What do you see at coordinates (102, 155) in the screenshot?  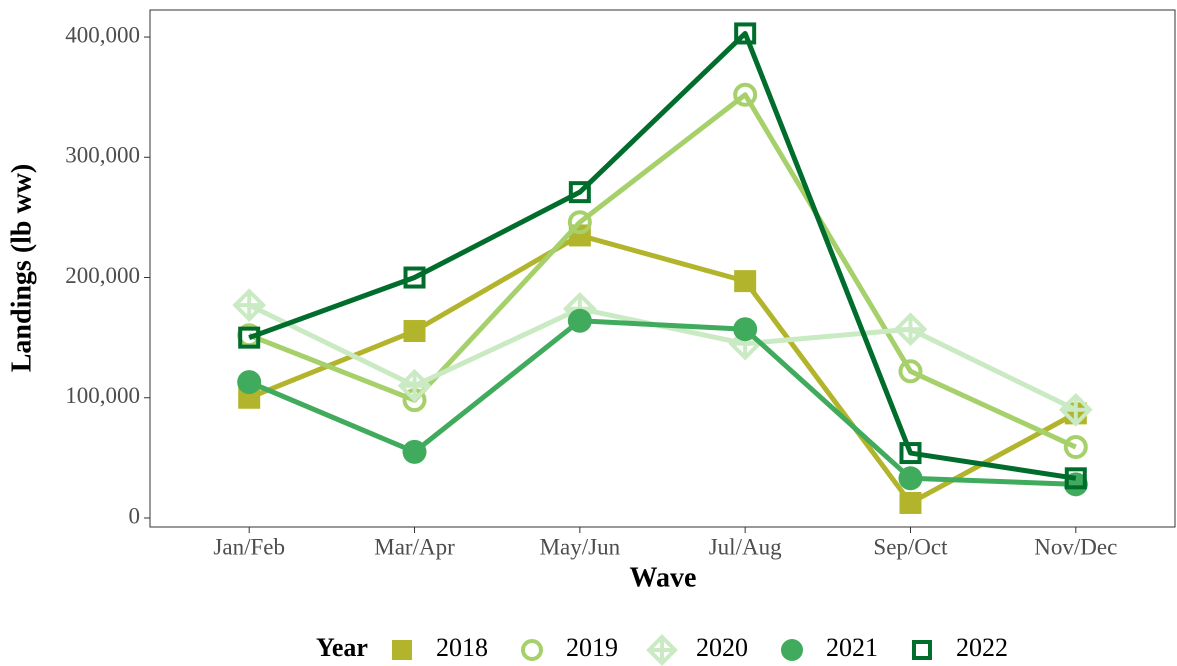 I see `y-tick-label: 300,000` at bounding box center [102, 155].